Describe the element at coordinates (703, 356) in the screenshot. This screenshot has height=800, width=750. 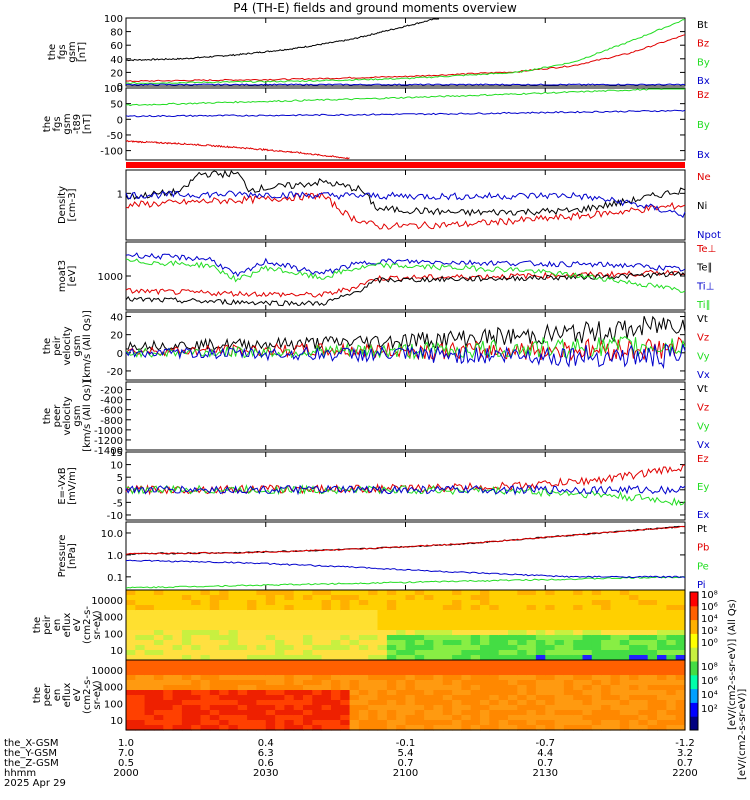
I see `legend-Vy: Vy` at that location.